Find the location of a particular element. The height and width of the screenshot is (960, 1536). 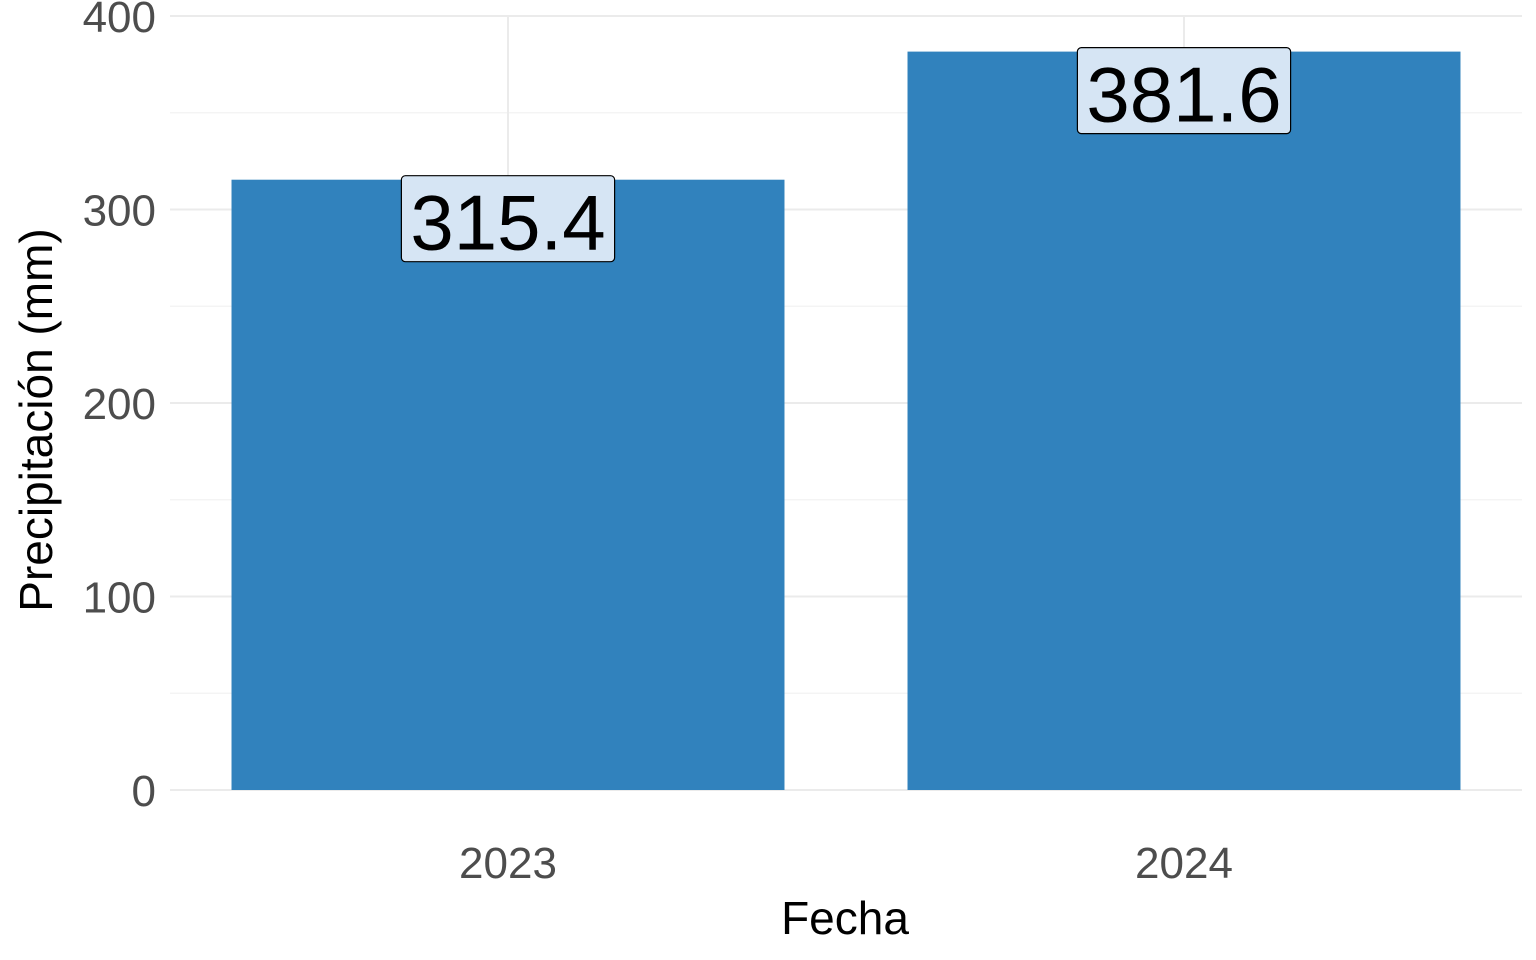

x-axis-ticks: 2023 2024 is located at coordinates (846, 863).